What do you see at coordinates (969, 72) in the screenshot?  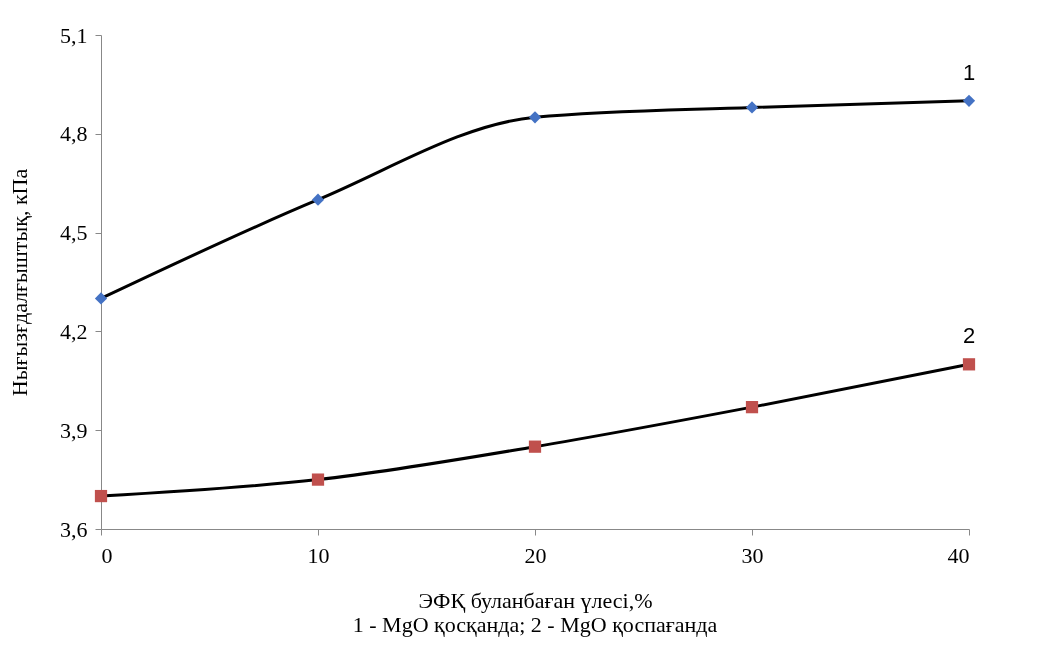 I see `series-label: 1` at bounding box center [969, 72].